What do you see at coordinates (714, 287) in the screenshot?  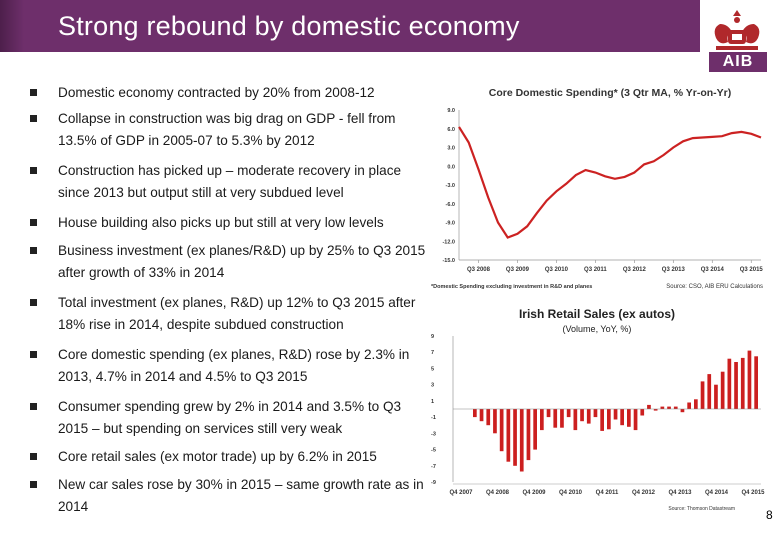 I see `chart1-source: Source: CSO, AIB ERU Calculations` at bounding box center [714, 287].